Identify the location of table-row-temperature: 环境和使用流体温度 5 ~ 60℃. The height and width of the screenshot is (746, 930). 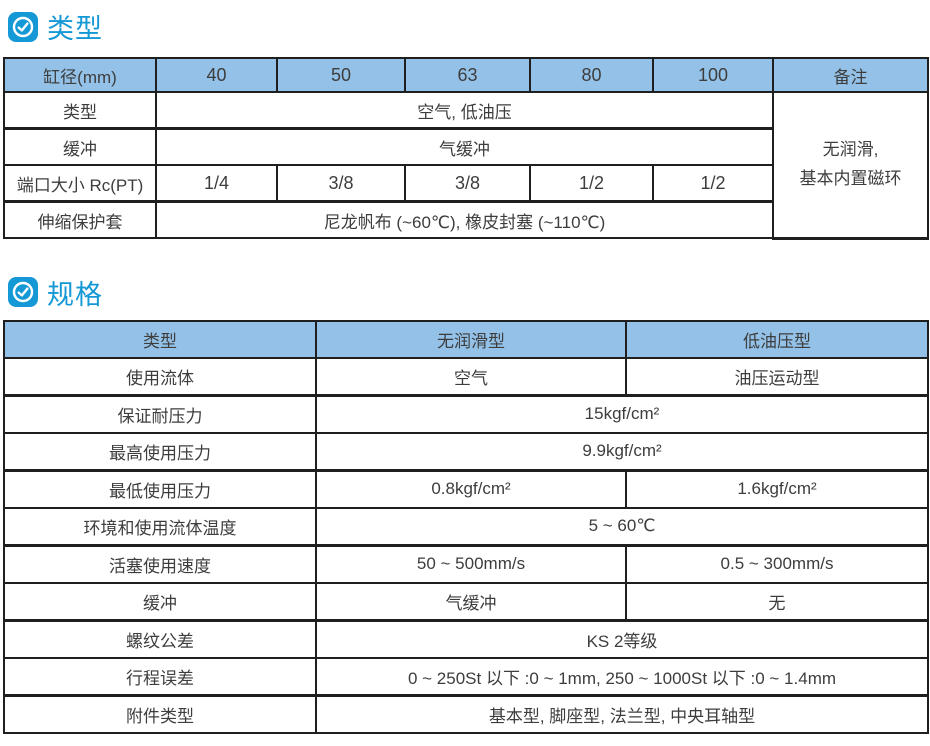
(466, 526).